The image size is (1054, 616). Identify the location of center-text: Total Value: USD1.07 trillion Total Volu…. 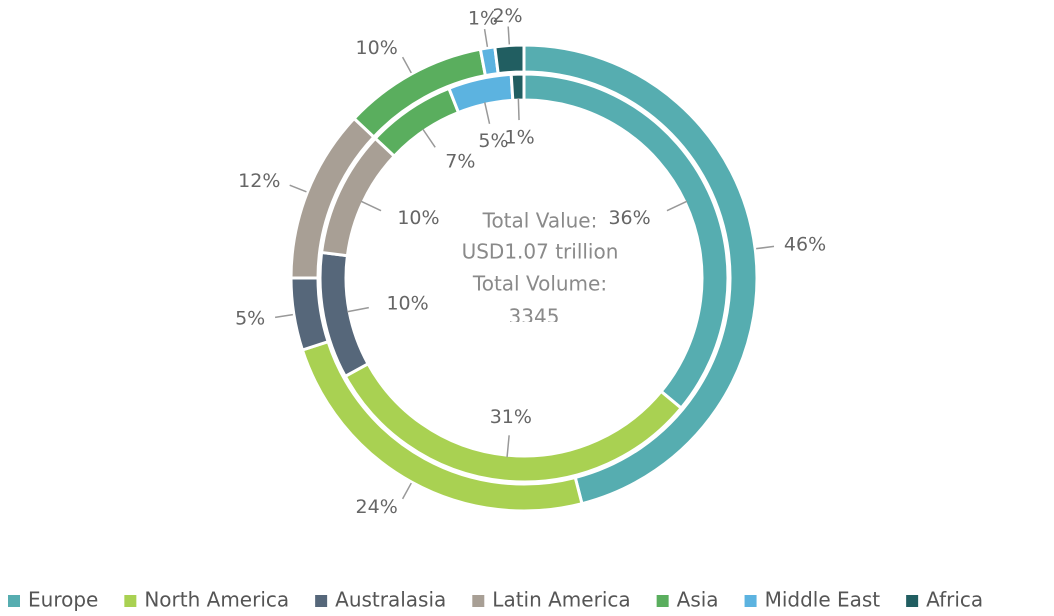
(540, 269).